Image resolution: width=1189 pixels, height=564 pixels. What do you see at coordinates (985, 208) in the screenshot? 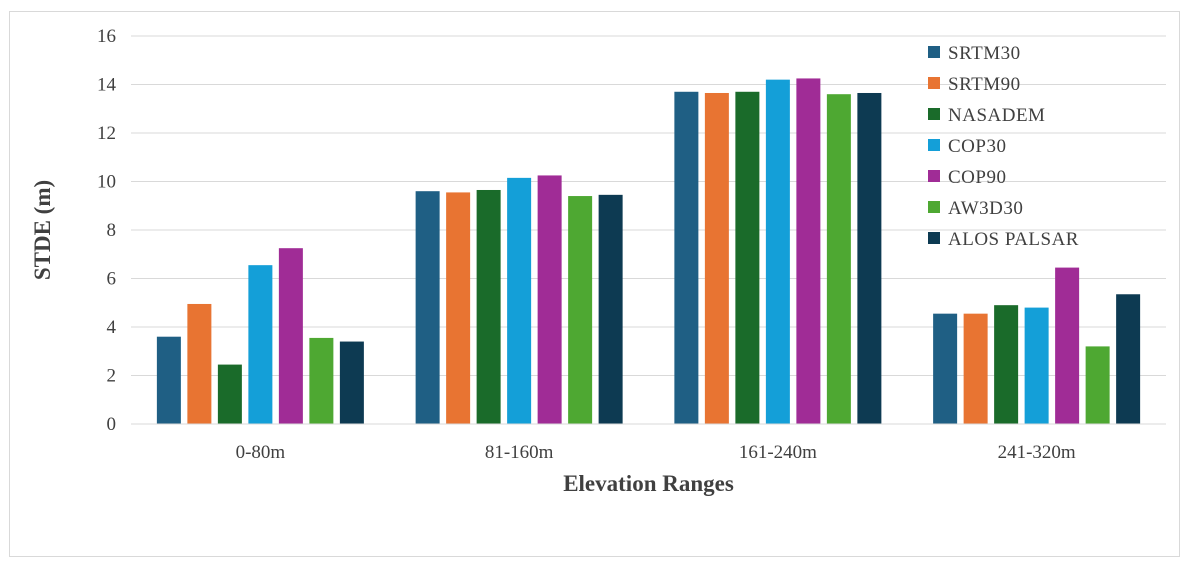
I see `legend-label: AW3D30` at bounding box center [985, 208].